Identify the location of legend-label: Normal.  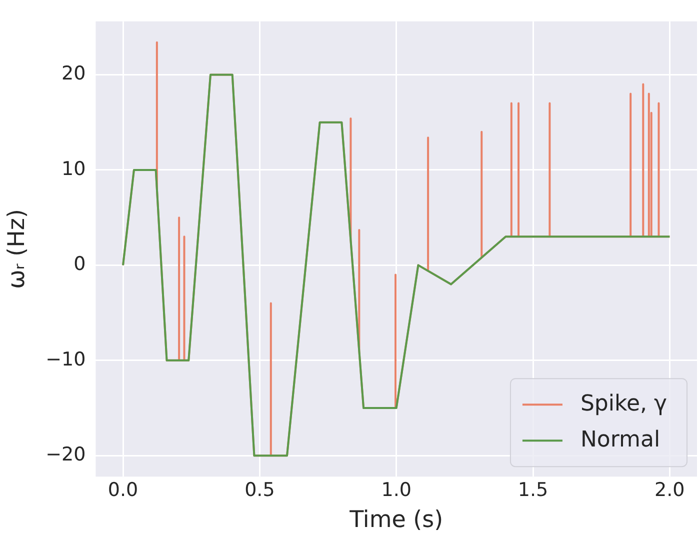
(620, 439).